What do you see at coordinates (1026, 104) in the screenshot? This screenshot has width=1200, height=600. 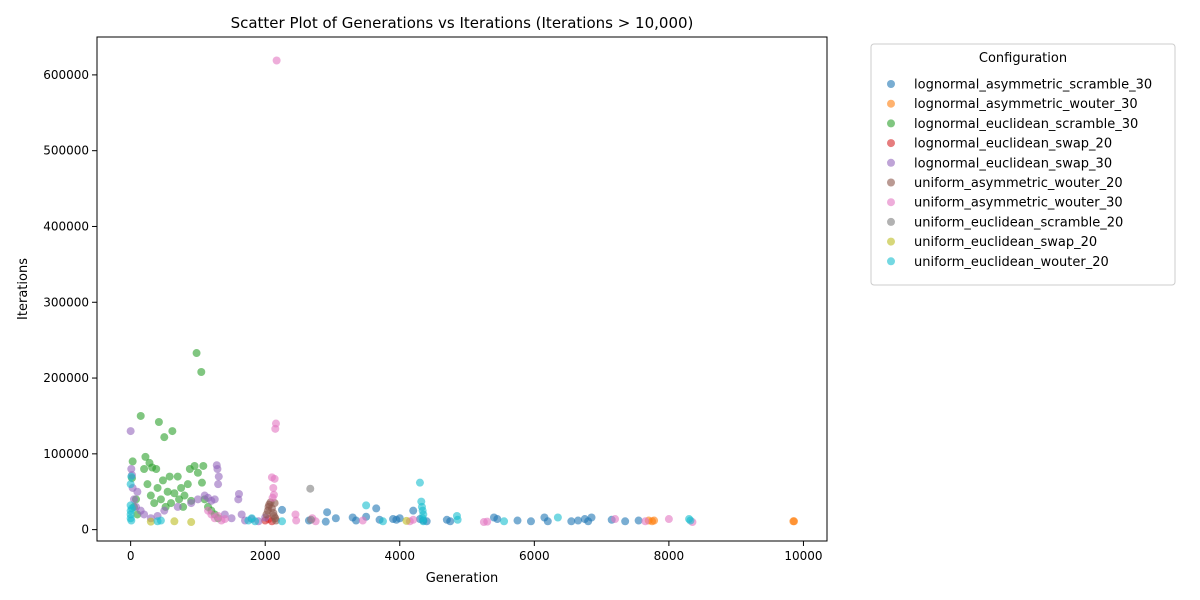 I see `legend-entry: lognormal_asymmetric_wouter_30` at bounding box center [1026, 104].